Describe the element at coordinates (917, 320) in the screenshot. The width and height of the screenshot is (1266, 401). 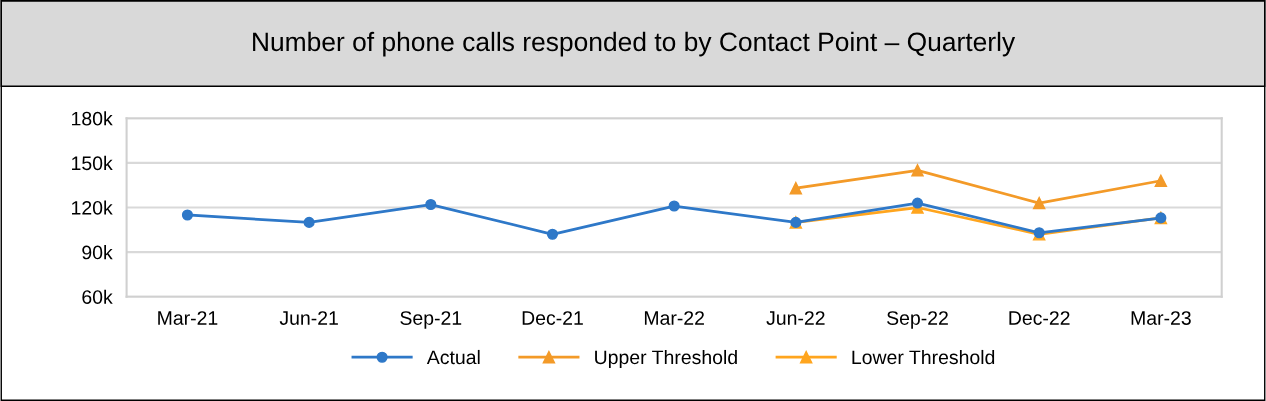
I see `x-tick-label: Sep-22` at that location.